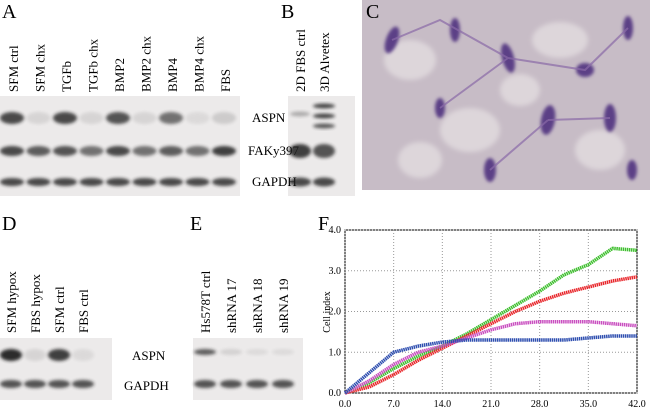  What do you see at coordinates (540, 404) in the screenshot?
I see `x-tick-label: 28.0` at bounding box center [540, 404].